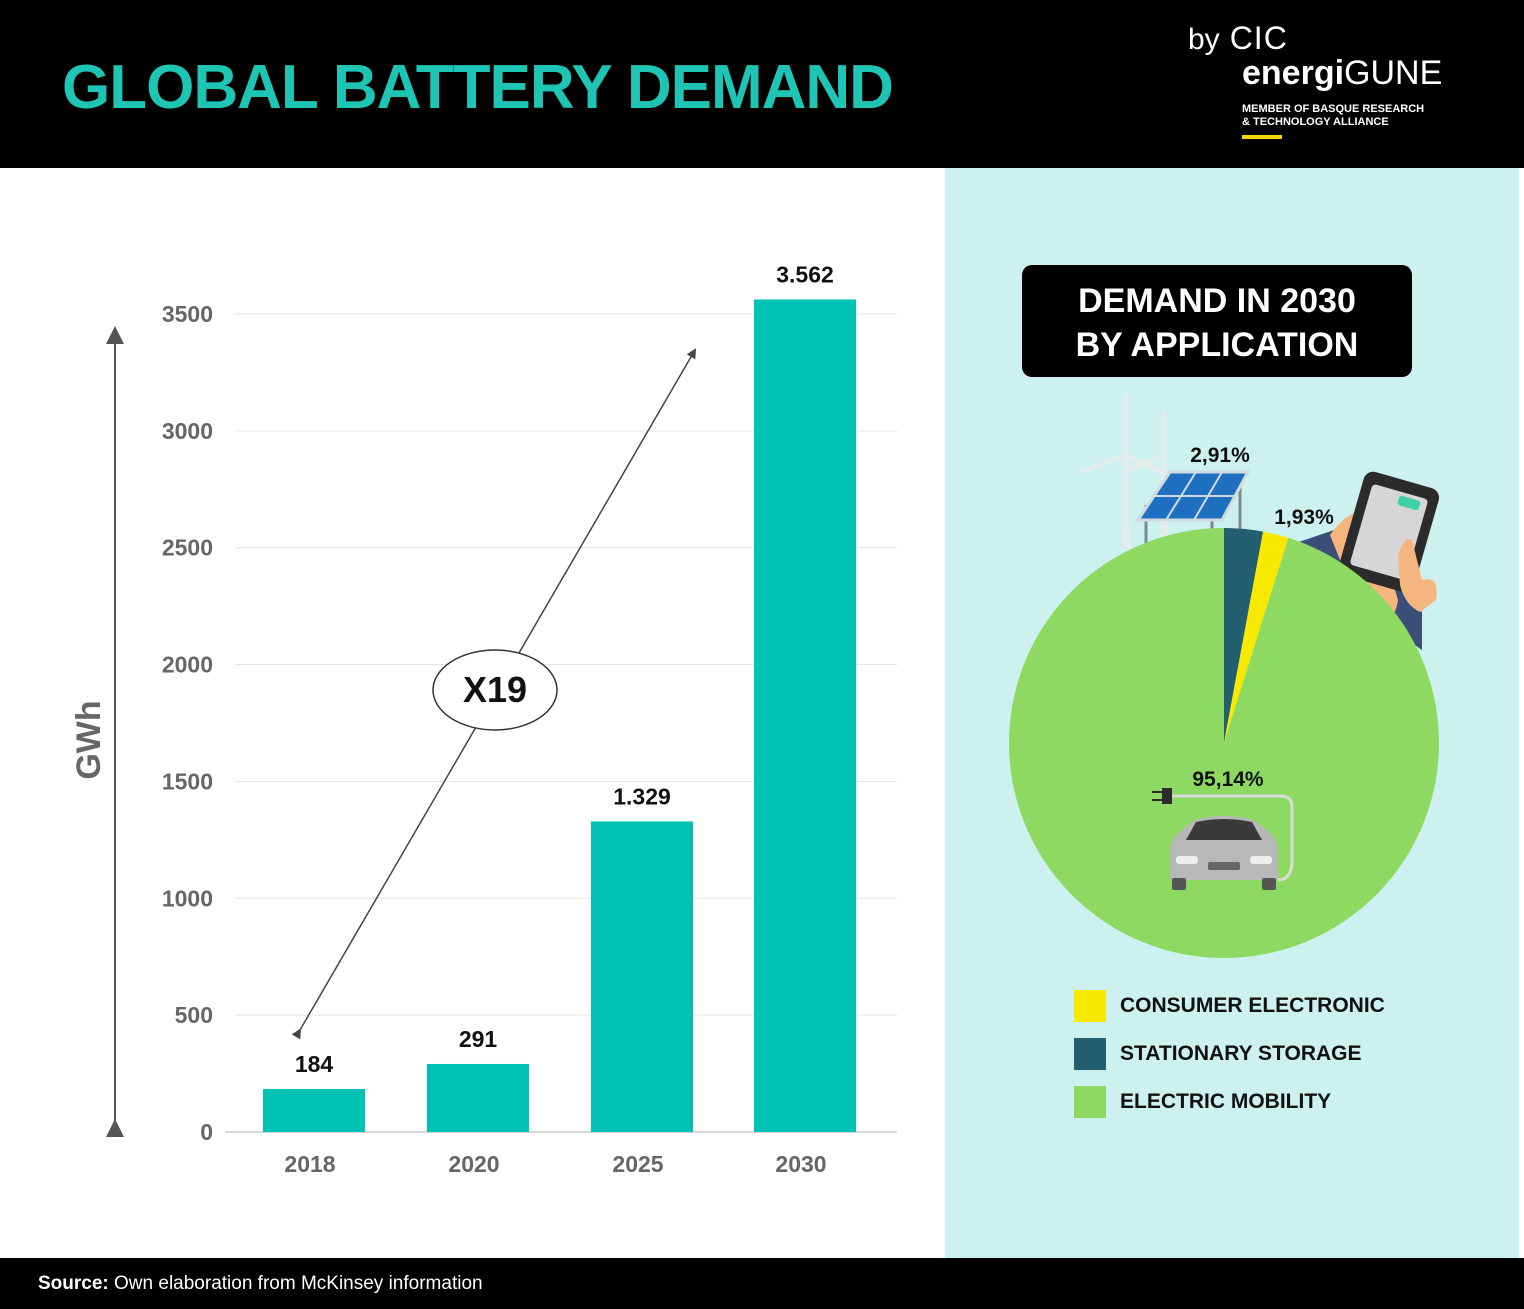 This screenshot has width=1524, height=1309. What do you see at coordinates (187, 781) in the screenshot?
I see `y-tick-label: 1500` at bounding box center [187, 781].